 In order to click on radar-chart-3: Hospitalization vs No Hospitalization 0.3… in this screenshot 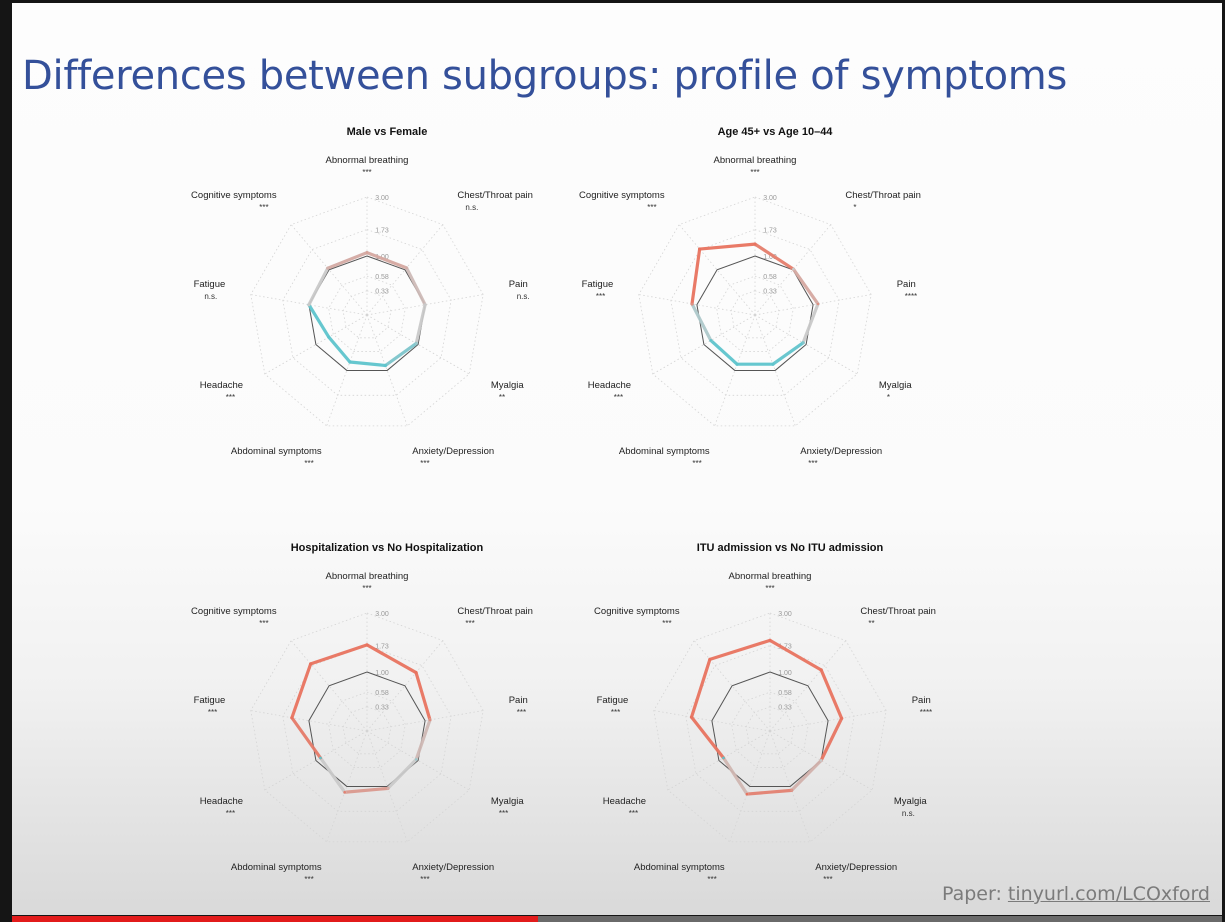, I will do `click(362, 713)`.